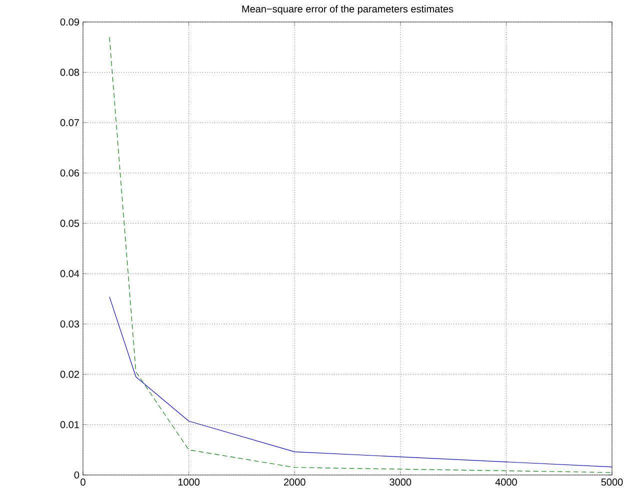  What do you see at coordinates (70, 72) in the screenshot?
I see `y-tick-label: 0.08` at bounding box center [70, 72].